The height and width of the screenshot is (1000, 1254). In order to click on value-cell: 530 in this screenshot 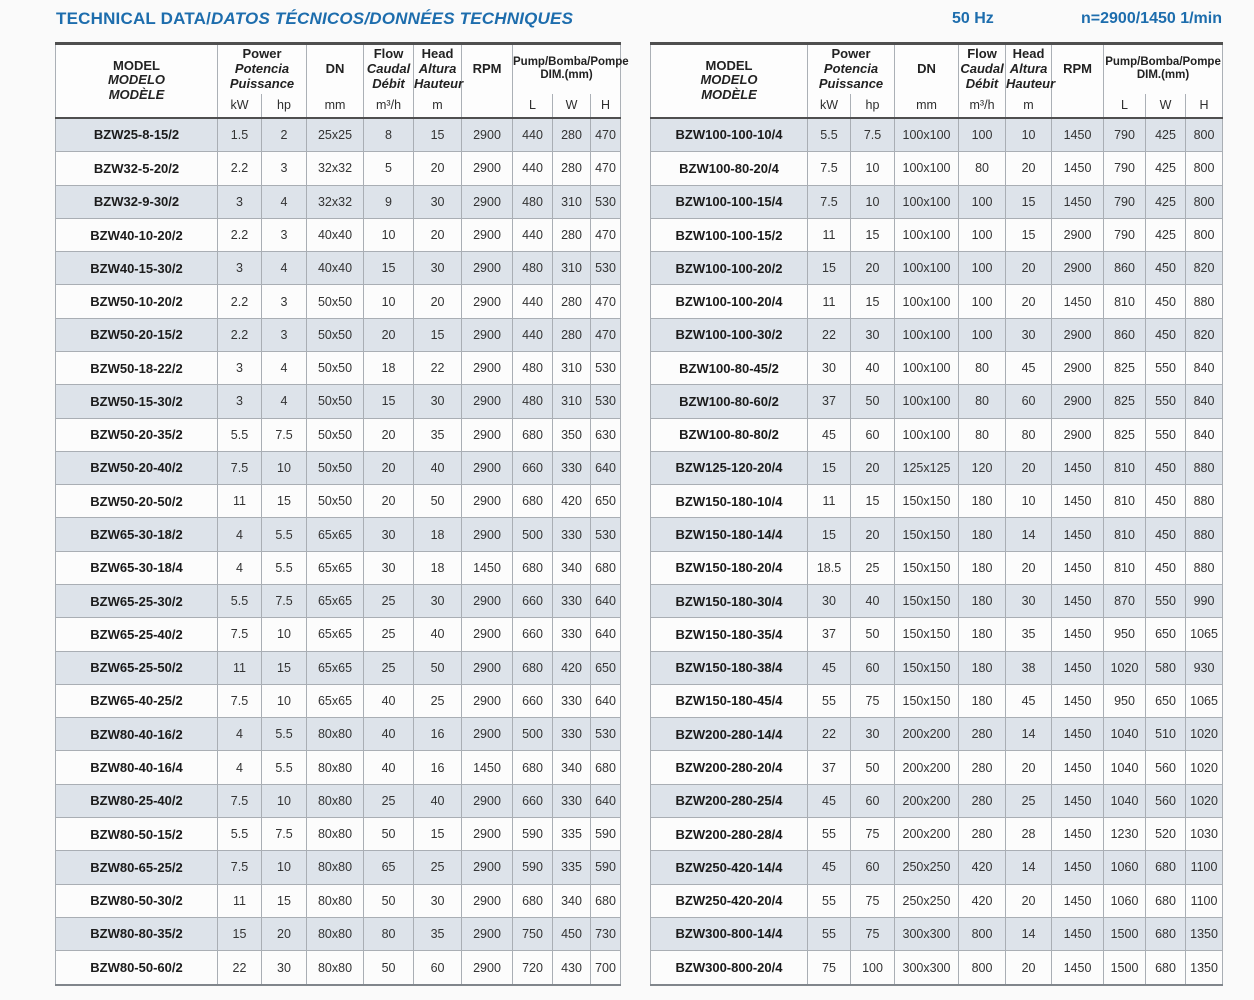, I will do `click(606, 268)`.